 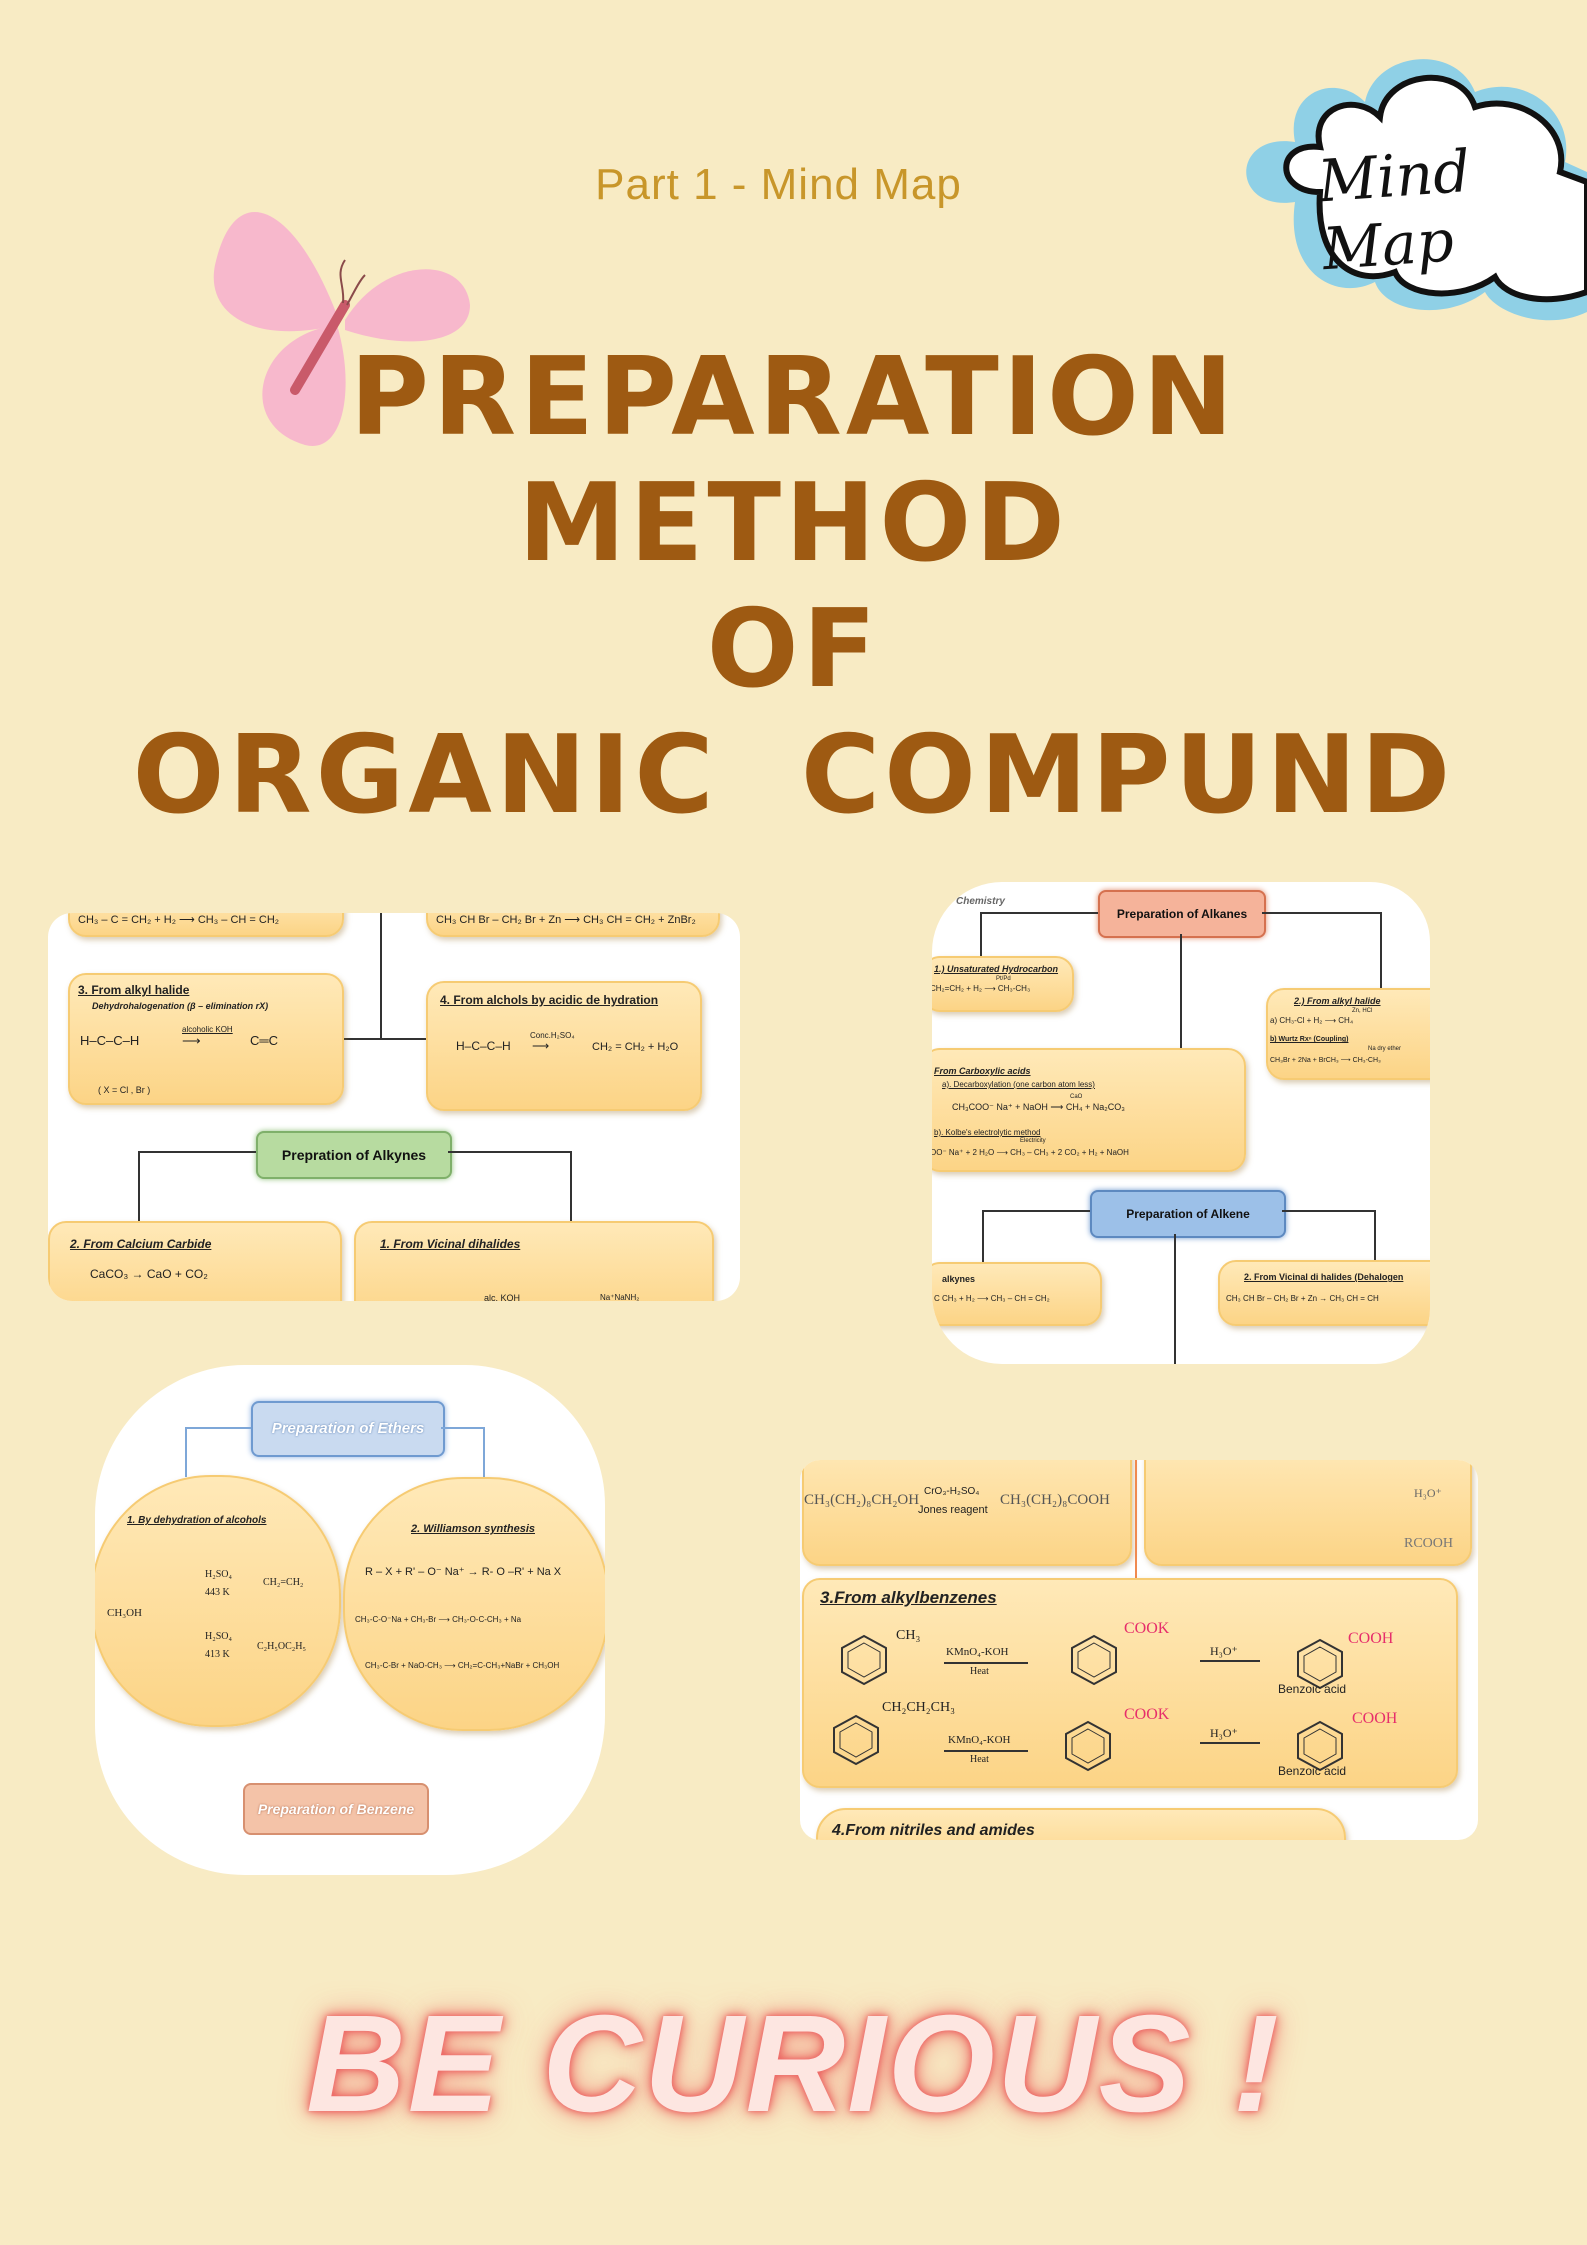 I want to click on alkynes-box2-eq: CaCO₃ → CaO + CO₂, so click(x=149, y=1274).